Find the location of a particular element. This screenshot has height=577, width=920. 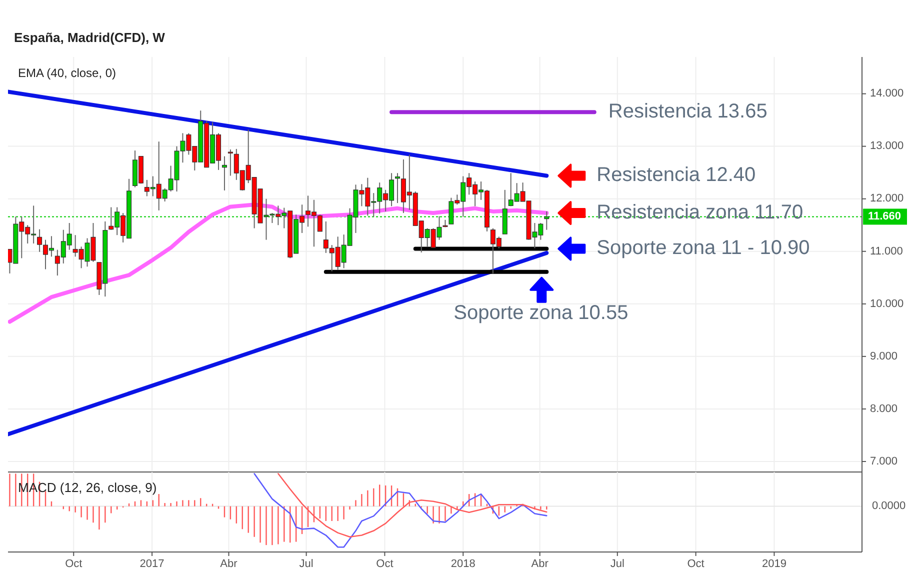

x-tick-label: 2017 is located at coordinates (152, 564).